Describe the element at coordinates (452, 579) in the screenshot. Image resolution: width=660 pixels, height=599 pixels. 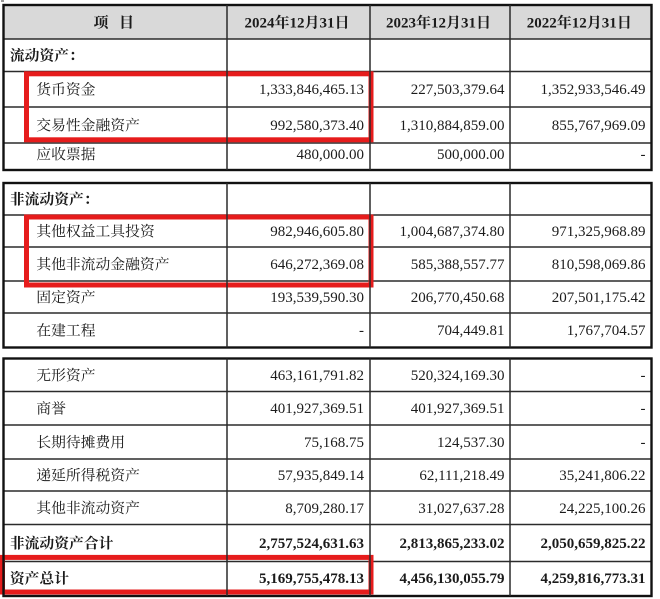
I see `svg-text: 4,456,130,055.79` at that location.